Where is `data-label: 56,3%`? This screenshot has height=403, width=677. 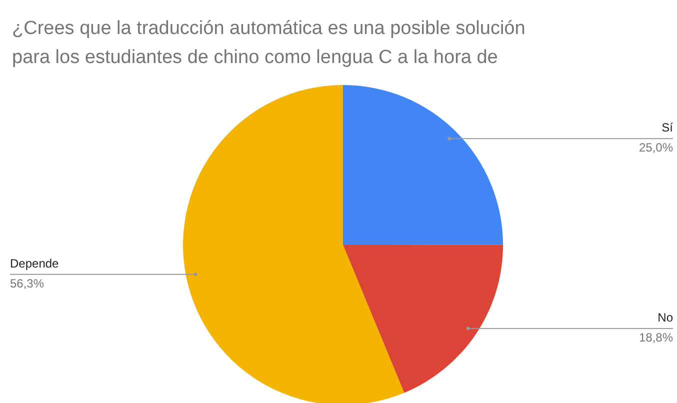
data-label: 56,3% is located at coordinates (27, 283).